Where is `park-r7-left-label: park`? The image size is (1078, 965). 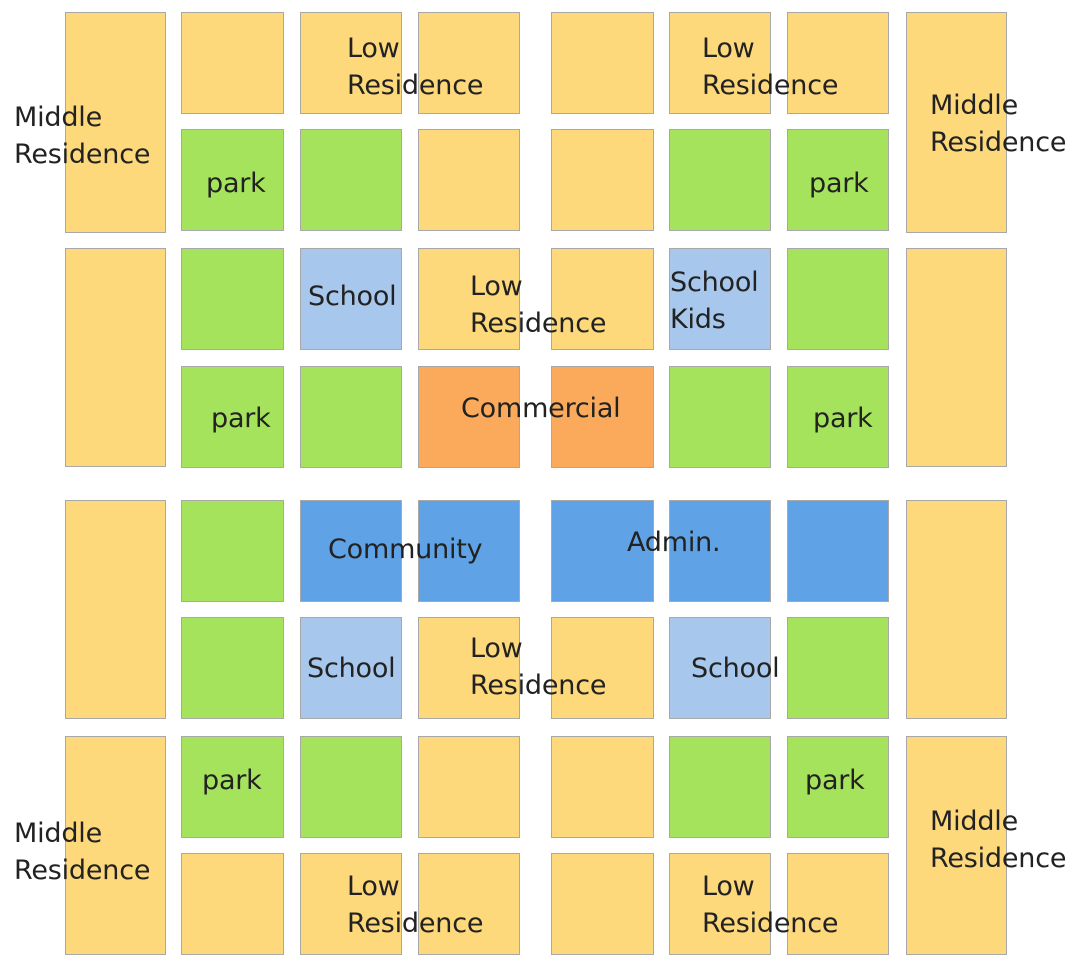 park-r7-left-label: park is located at coordinates (232, 780).